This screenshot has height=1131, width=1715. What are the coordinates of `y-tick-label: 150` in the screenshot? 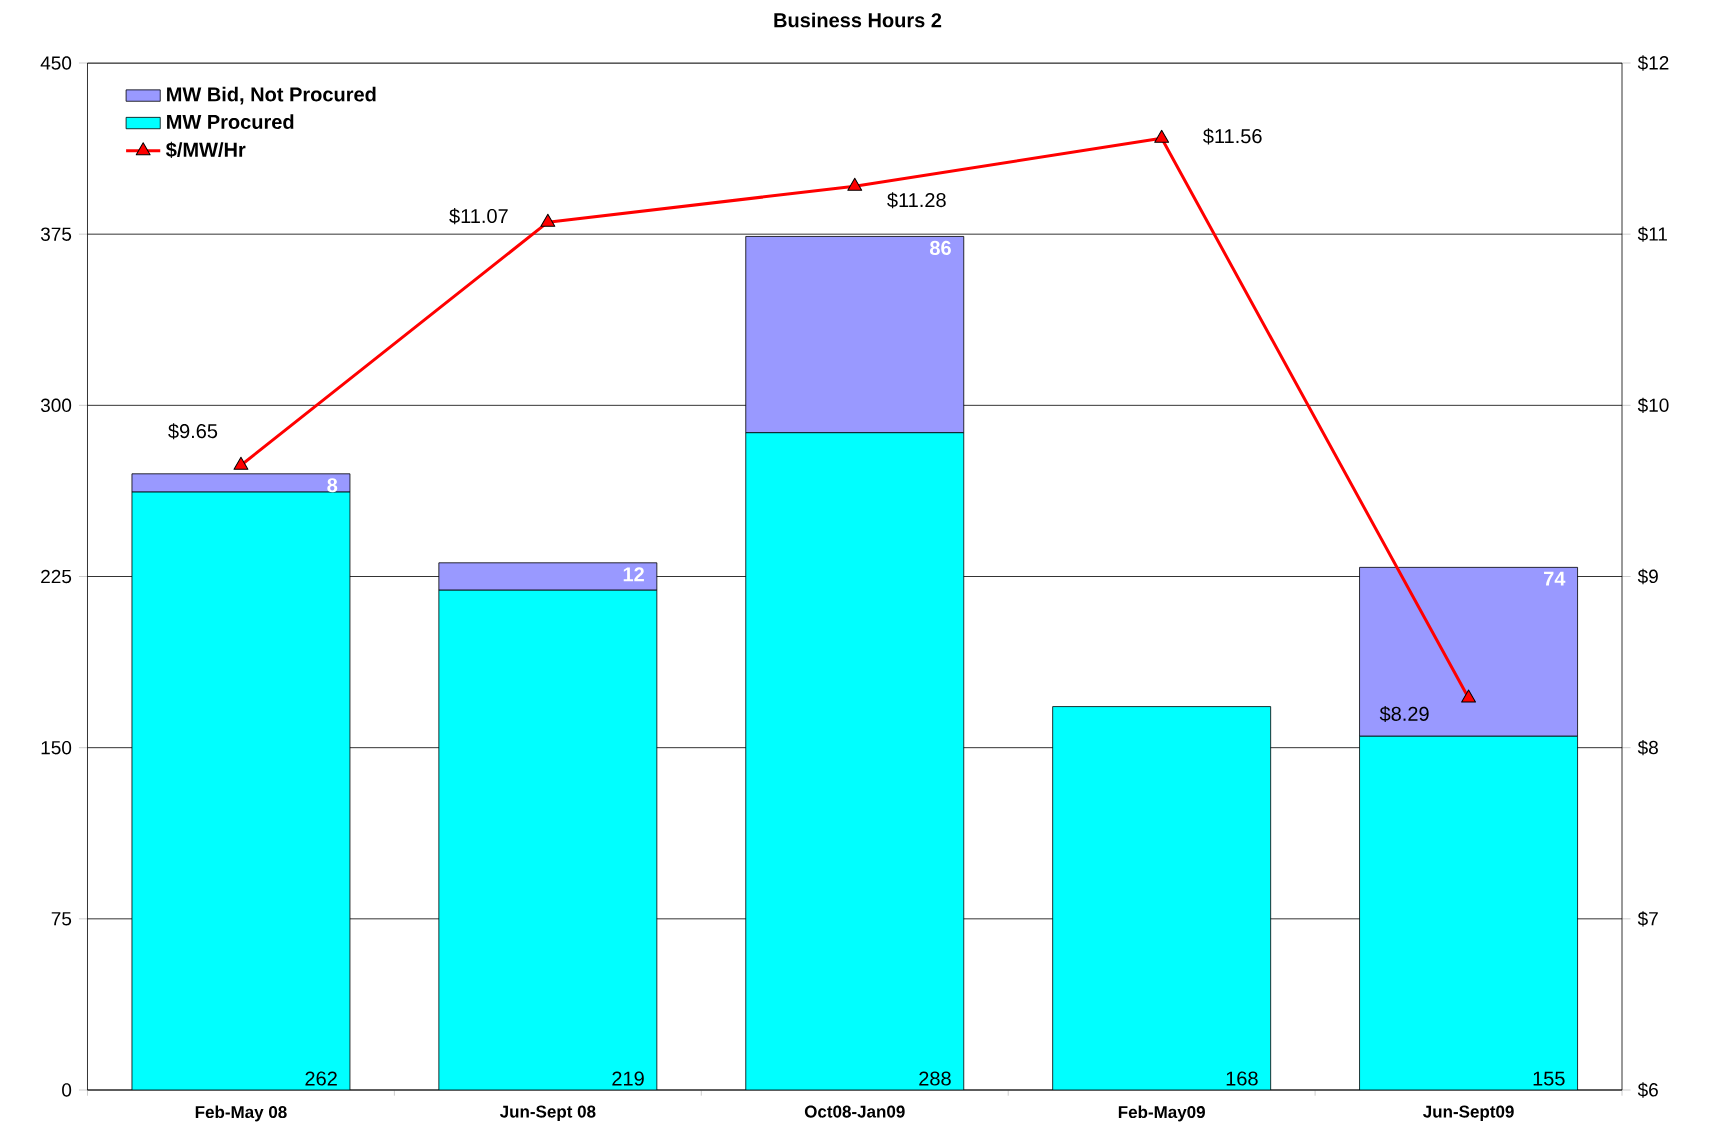 It's located at (56, 747).